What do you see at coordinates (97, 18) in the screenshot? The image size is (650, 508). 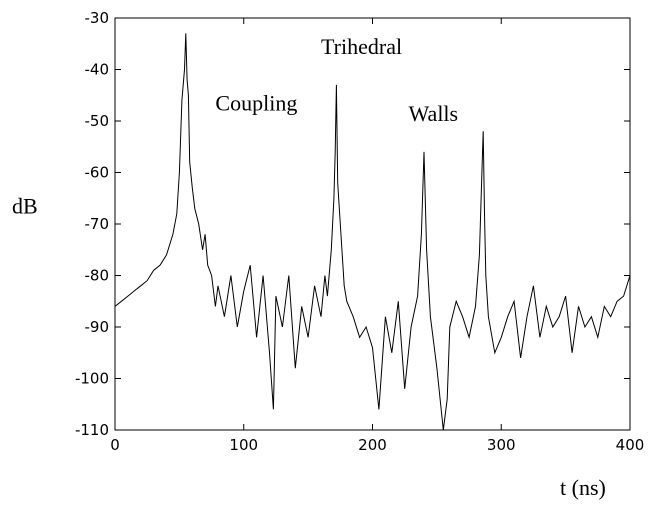 I see `y-tick-label: -30` at bounding box center [97, 18].